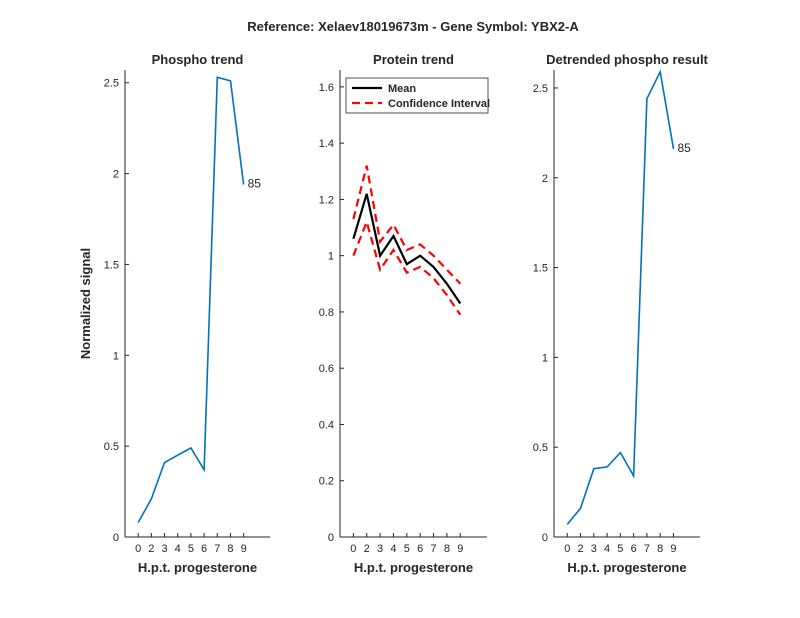 Image resolution: width=800 pixels, height=618 pixels. I want to click on legend: Mean Confidence Interval, so click(417, 95).